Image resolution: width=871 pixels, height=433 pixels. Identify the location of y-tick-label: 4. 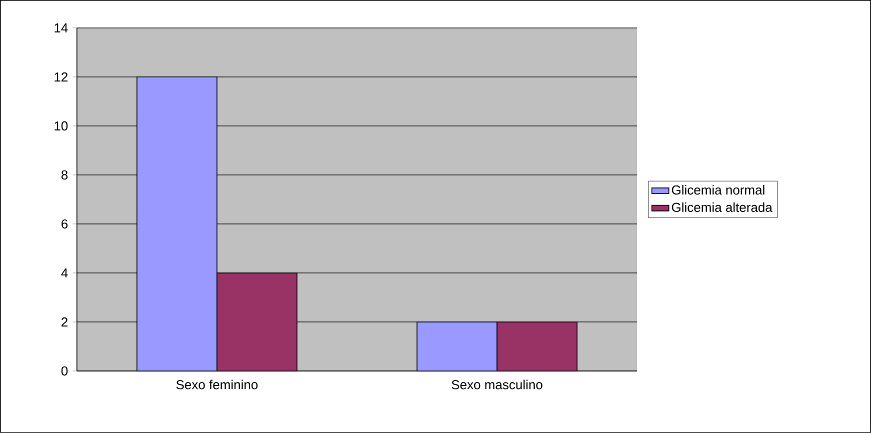
(64, 273).